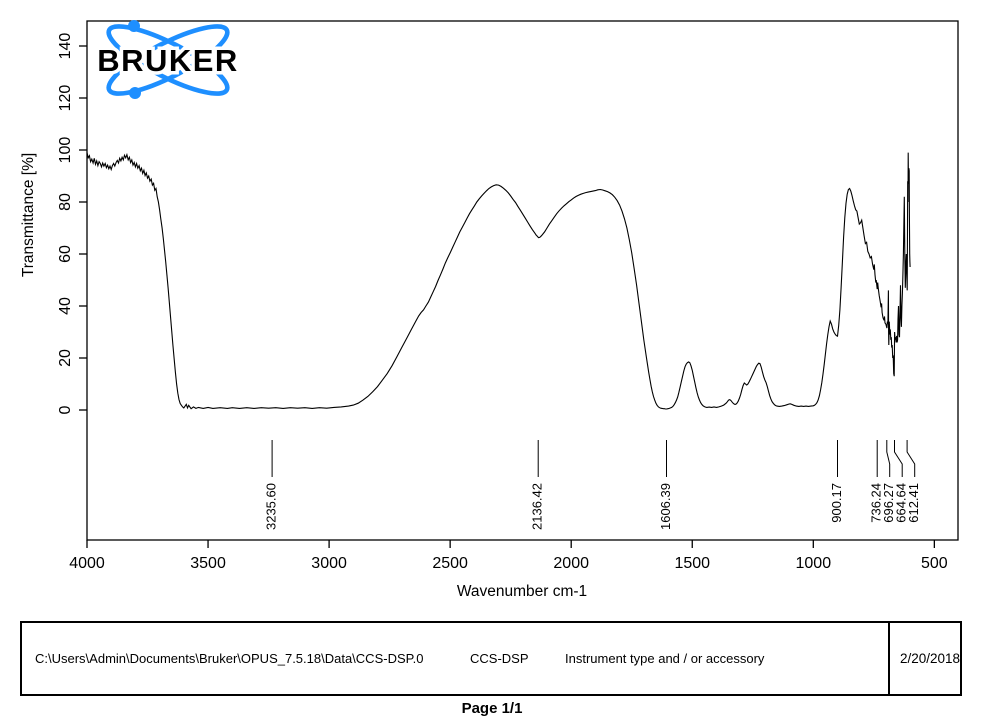  Describe the element at coordinates (499, 658) in the screenshot. I see `sample-name: CCS-DSP` at that location.